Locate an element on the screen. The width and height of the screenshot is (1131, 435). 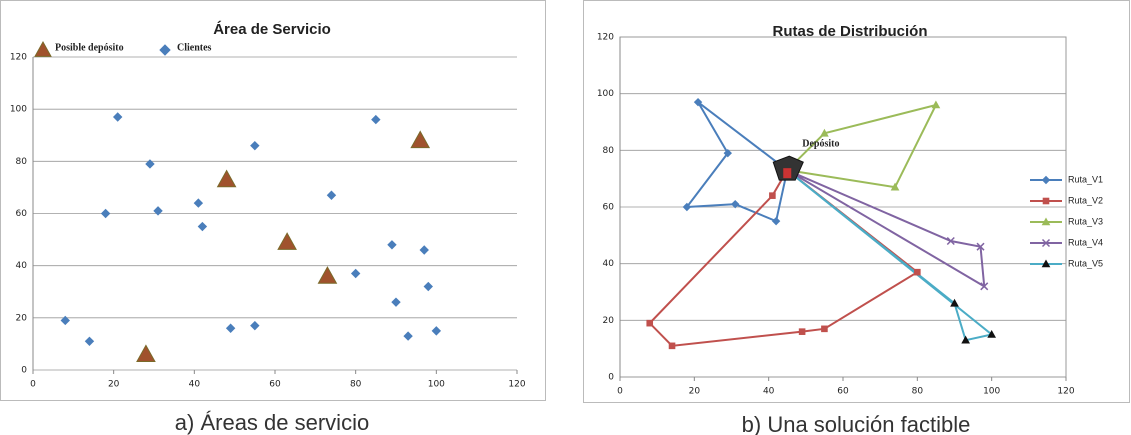
caption: a) Áreas de servicio is located at coordinates (272, 422).